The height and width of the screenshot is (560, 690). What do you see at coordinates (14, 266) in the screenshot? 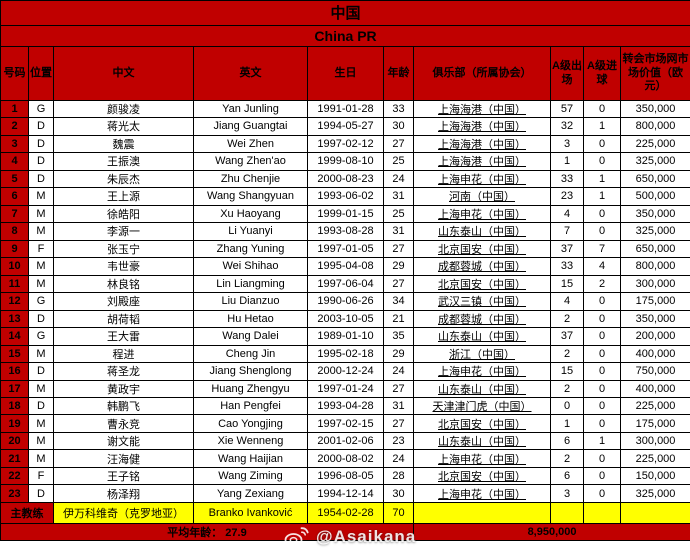
I see `player-number-cell: 10` at bounding box center [14, 266].